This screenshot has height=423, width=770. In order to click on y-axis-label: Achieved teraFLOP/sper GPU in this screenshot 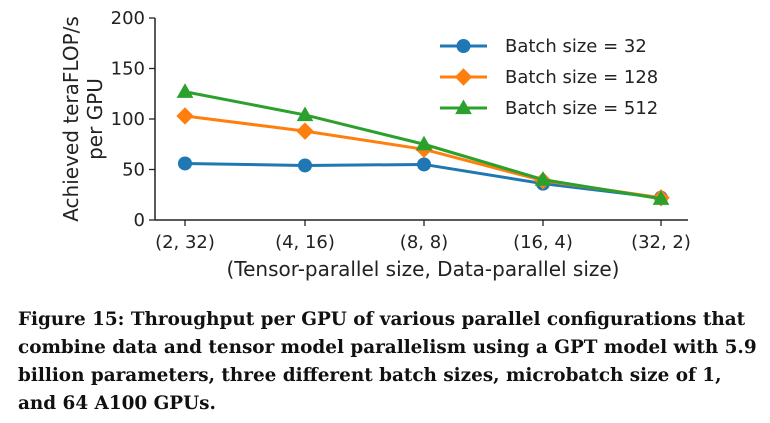, I will do `click(83, 119)`.